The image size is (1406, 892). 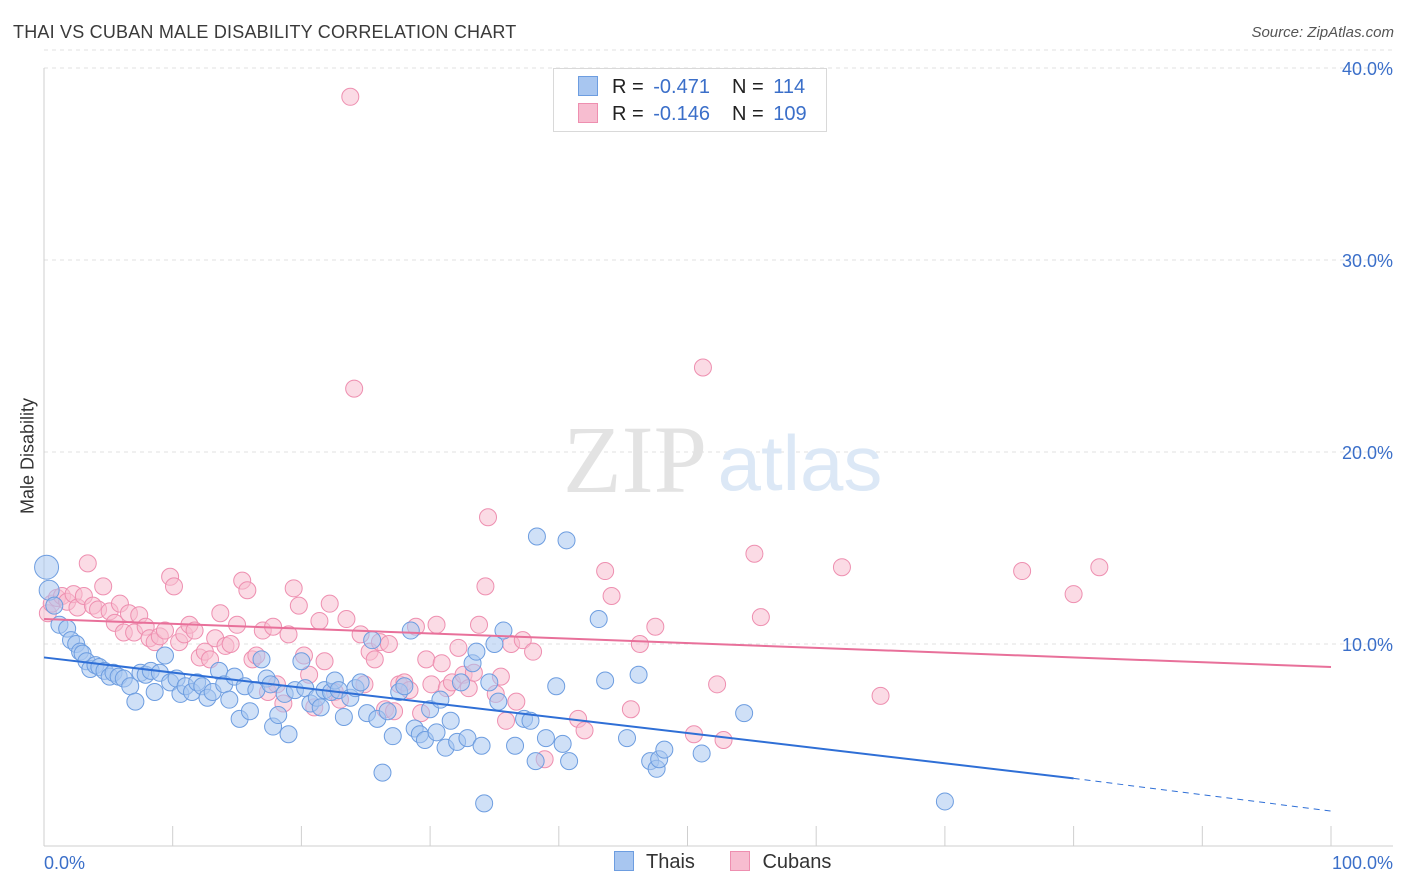 I want to click on series-legend: Thais Cubans, so click(x=737, y=862).